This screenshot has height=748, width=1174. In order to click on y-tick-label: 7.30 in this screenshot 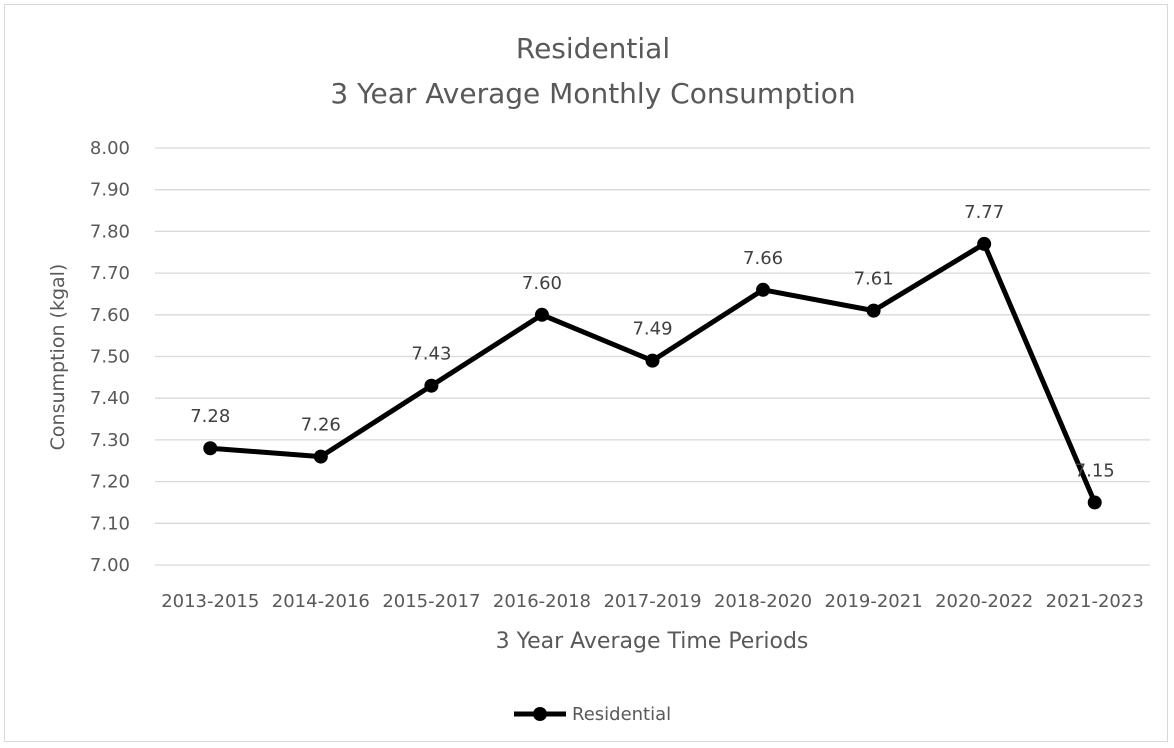, I will do `click(110, 440)`.